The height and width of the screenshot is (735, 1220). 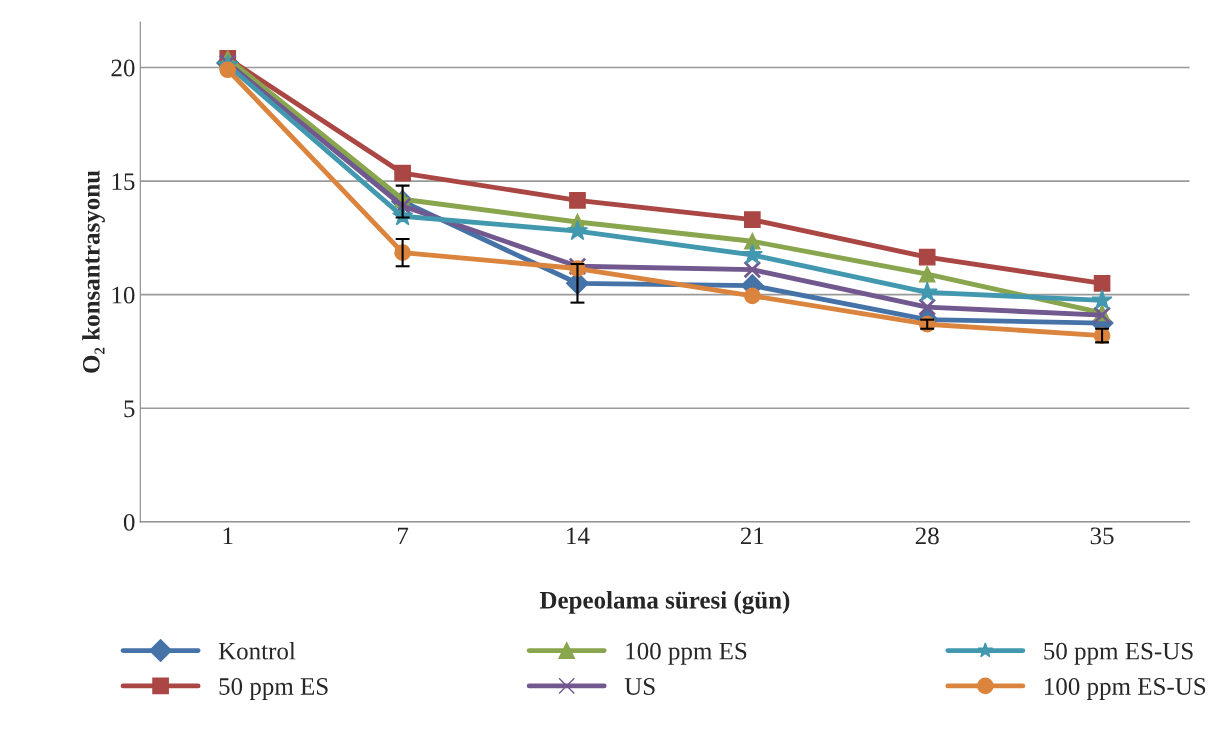 What do you see at coordinates (639, 686) in the screenshot?
I see `legend-label: US` at bounding box center [639, 686].